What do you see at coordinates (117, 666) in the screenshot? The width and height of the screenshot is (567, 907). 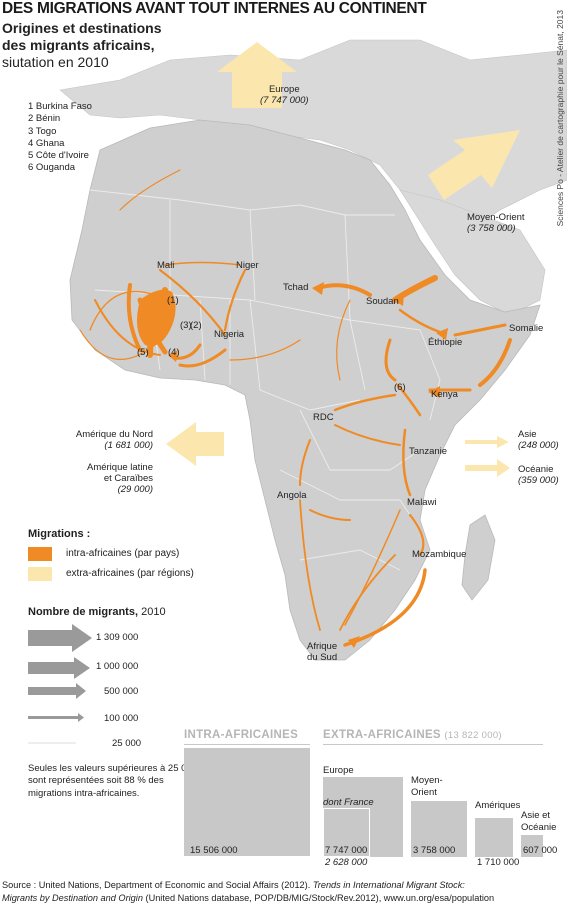 I see `size-value: 1 000 000` at bounding box center [117, 666].